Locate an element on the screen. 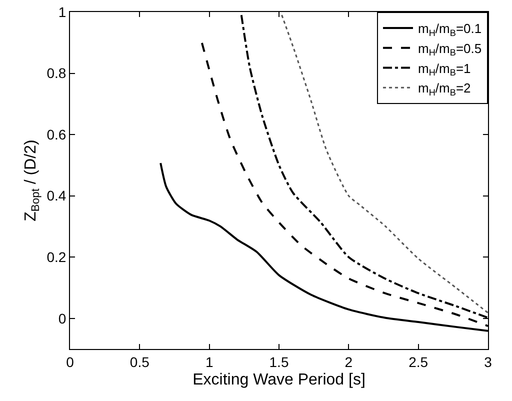 This screenshot has height=401, width=512. x-tick-label: 1 is located at coordinates (209, 362).